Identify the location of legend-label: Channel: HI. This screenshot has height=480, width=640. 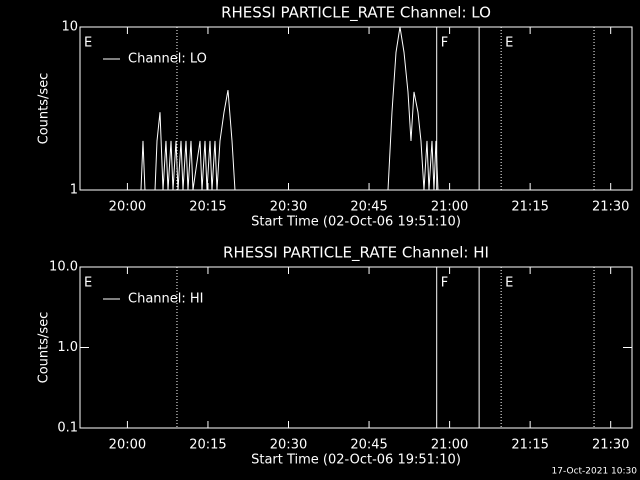
(166, 299).